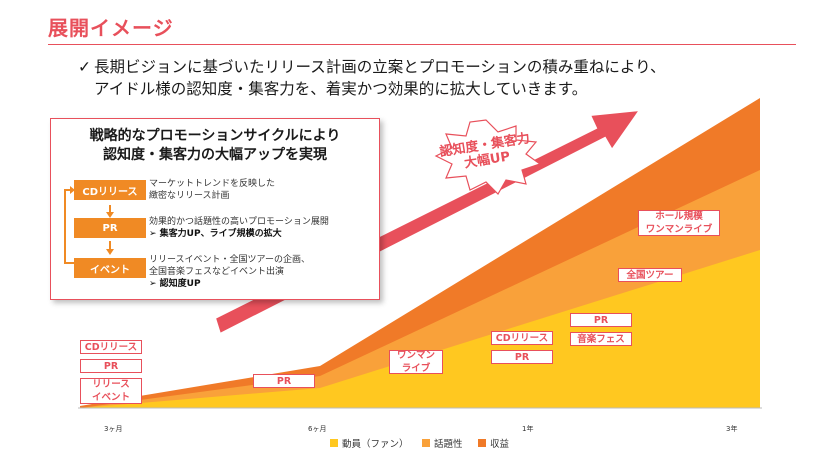 Image resolution: width=840 pixels, height=472 pixels. I want to click on label-music-fes: 音楽フェス, so click(601, 339).